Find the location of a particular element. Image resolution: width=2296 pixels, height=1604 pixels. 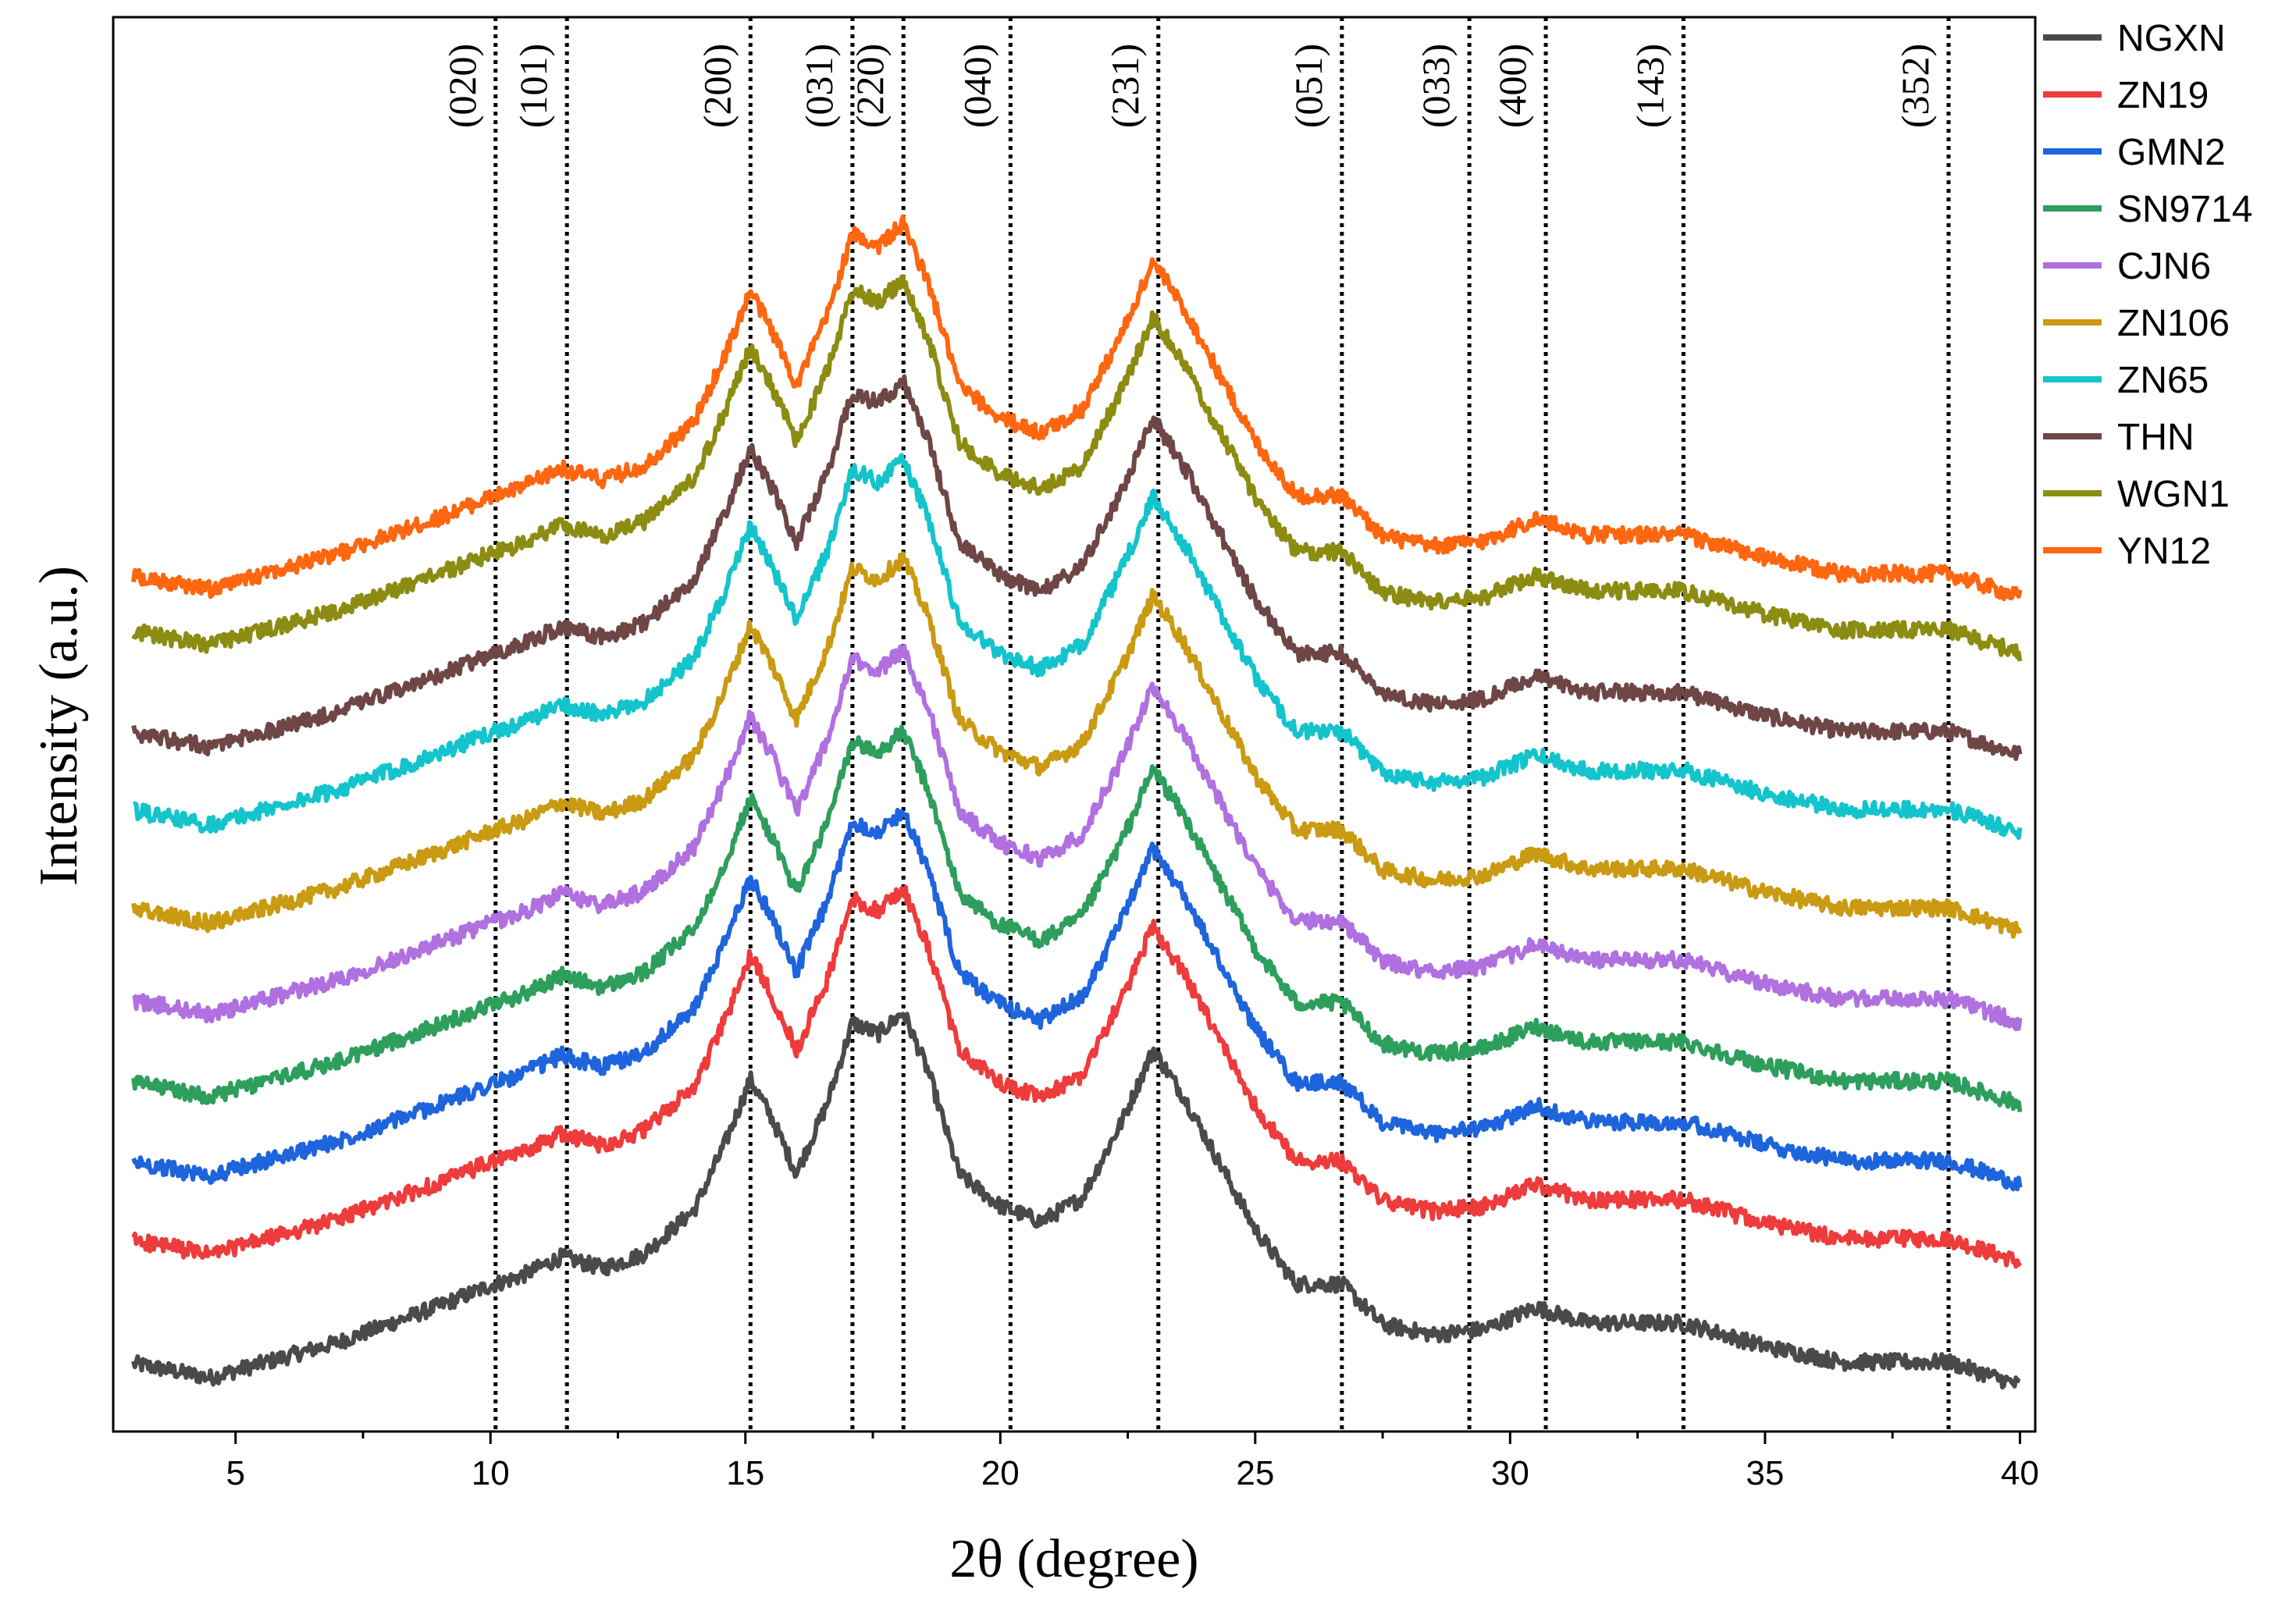

x-tick-label-5: 30 is located at coordinates (1510, 1473).